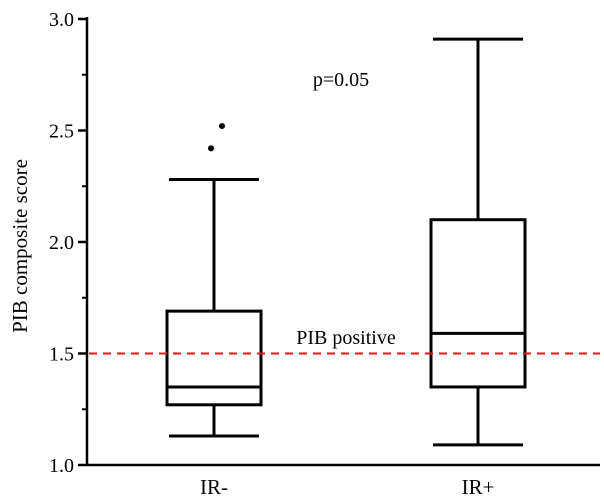 This screenshot has height=499, width=604. What do you see at coordinates (61, 466) in the screenshot?
I see `y-tick-label: 1.0` at bounding box center [61, 466].